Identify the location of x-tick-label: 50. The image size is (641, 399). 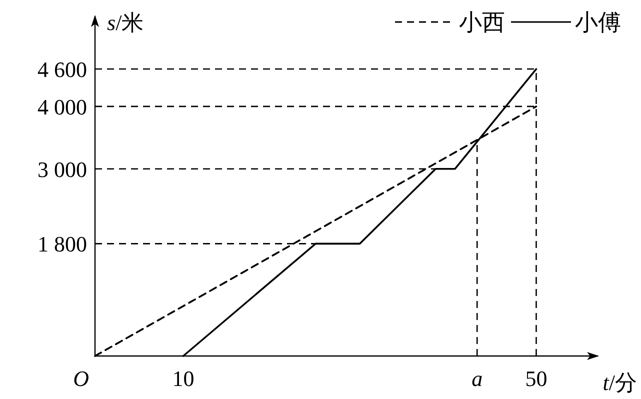
(536, 378).